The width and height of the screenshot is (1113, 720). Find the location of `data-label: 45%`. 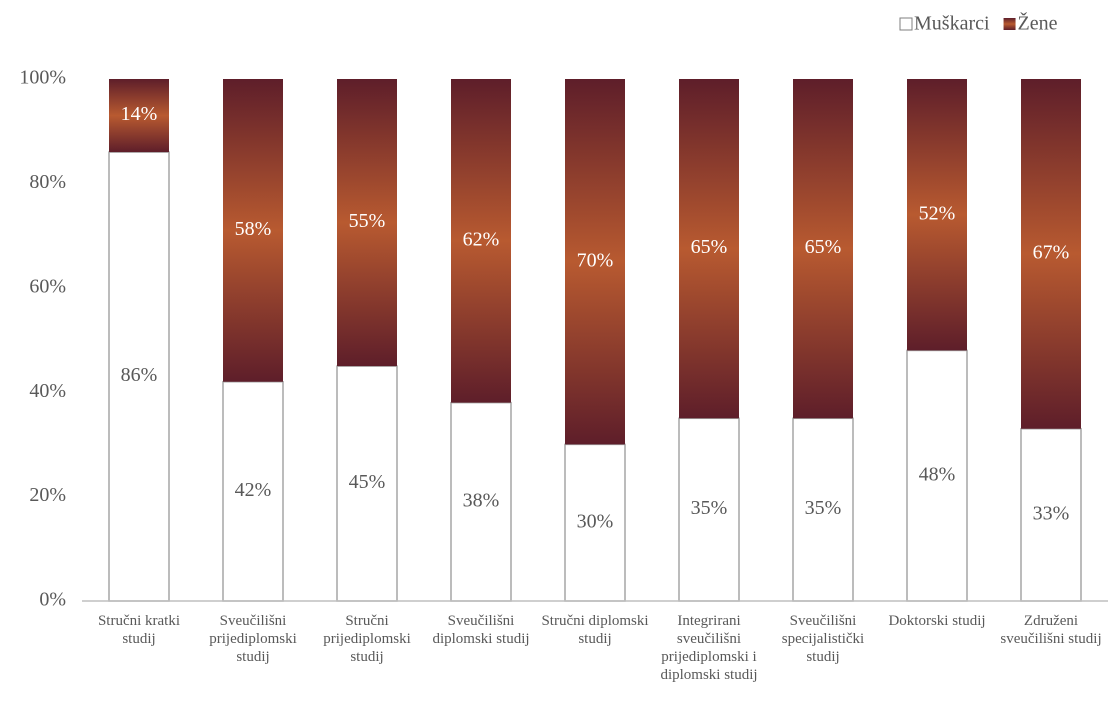

data-label: 45% is located at coordinates (367, 482).